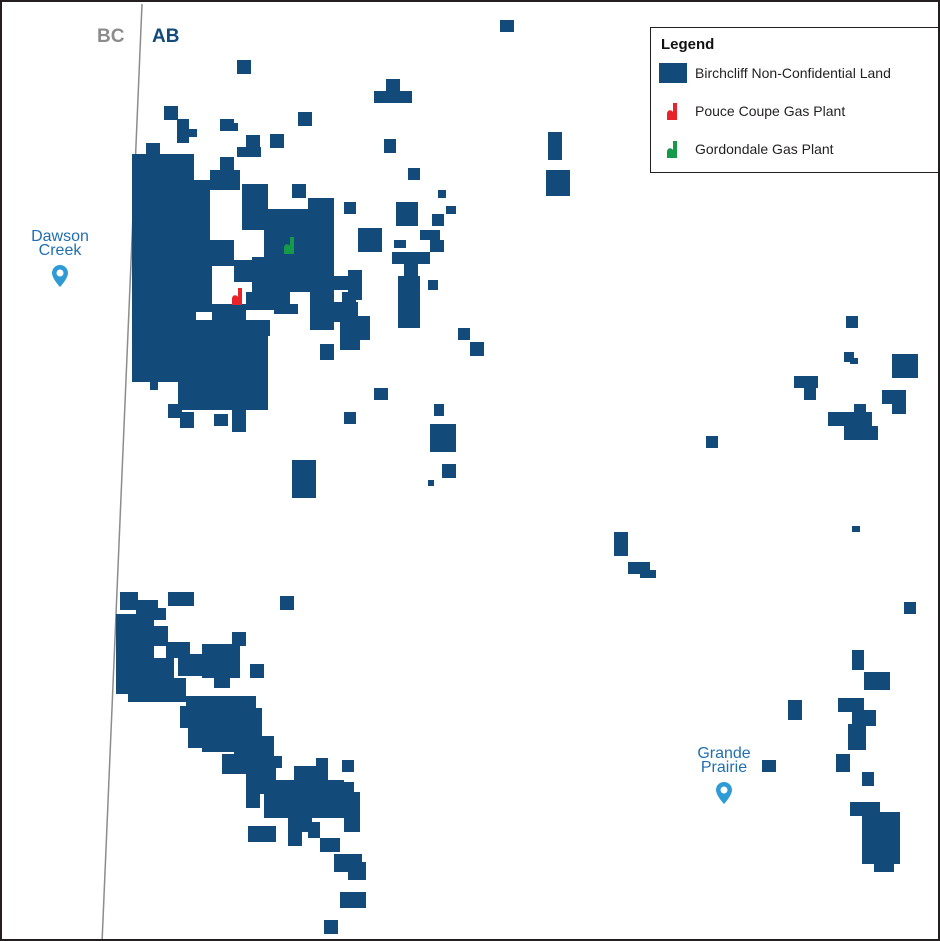  I want to click on legend-item-gordondale: Gordondale Gas Plant, so click(795, 149).